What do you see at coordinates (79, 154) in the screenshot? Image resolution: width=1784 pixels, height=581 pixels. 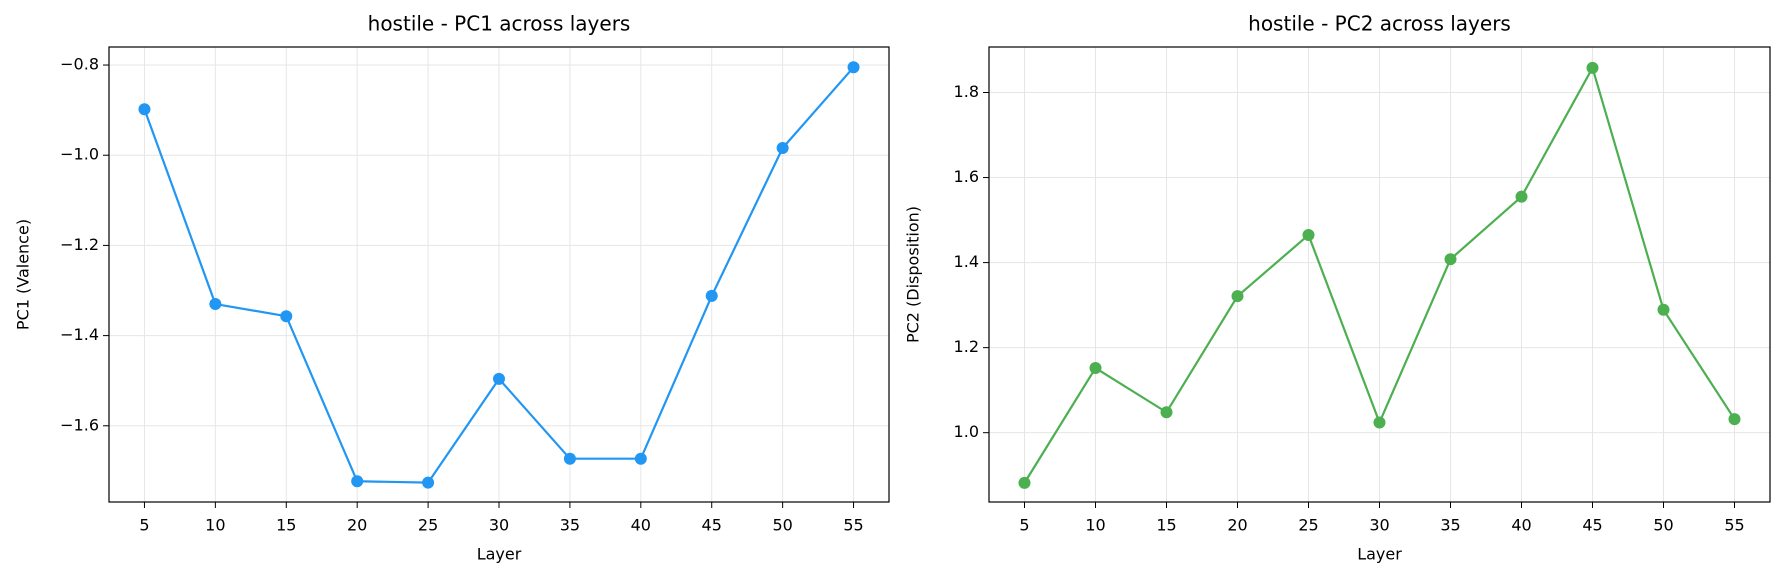 I see `y-tick-label: −1.0` at bounding box center [79, 154].